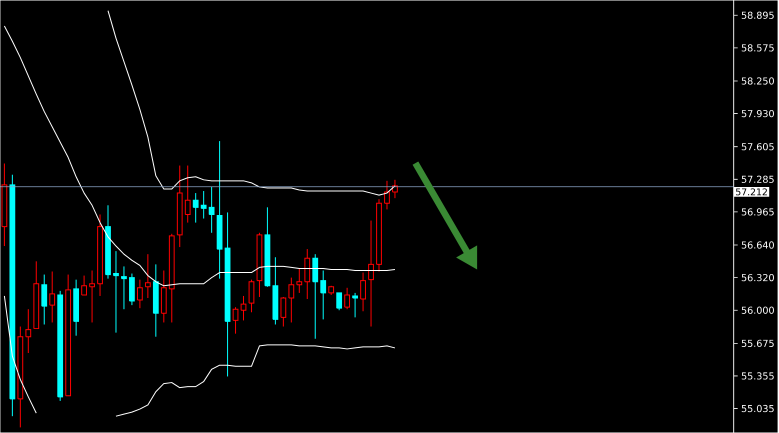  Describe the element at coordinates (758, 146) in the screenshot. I see `y-tick-label: 57.605` at that location.